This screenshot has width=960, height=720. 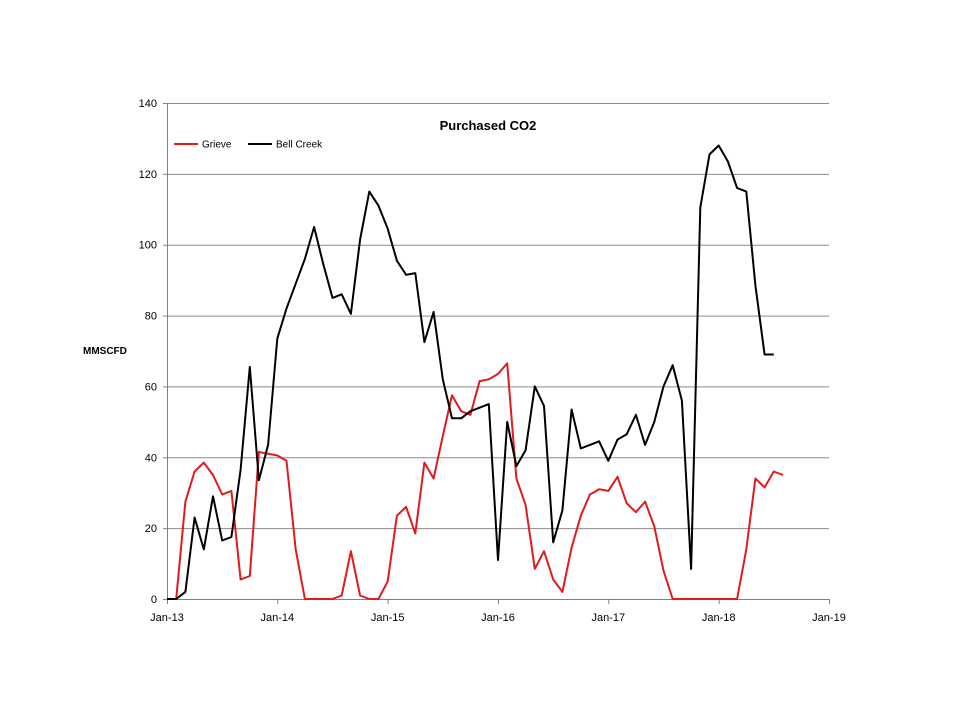 What do you see at coordinates (299, 145) in the screenshot?
I see `legend-label-bell-creek: Bell Creek` at bounding box center [299, 145].